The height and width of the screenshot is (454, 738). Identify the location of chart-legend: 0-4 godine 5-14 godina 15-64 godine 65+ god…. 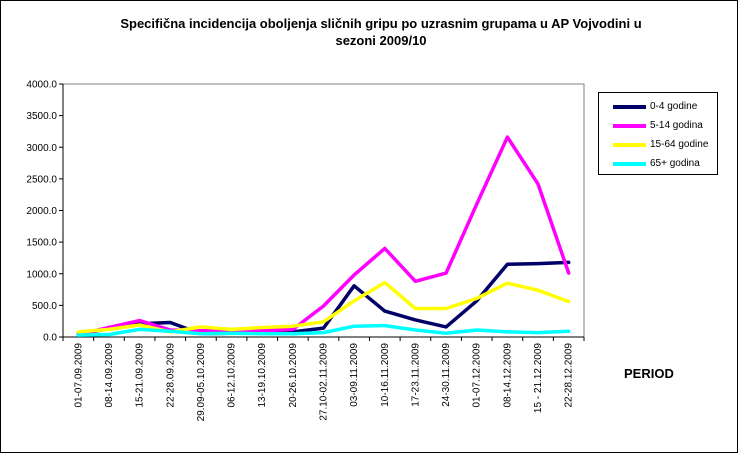
(658, 133).